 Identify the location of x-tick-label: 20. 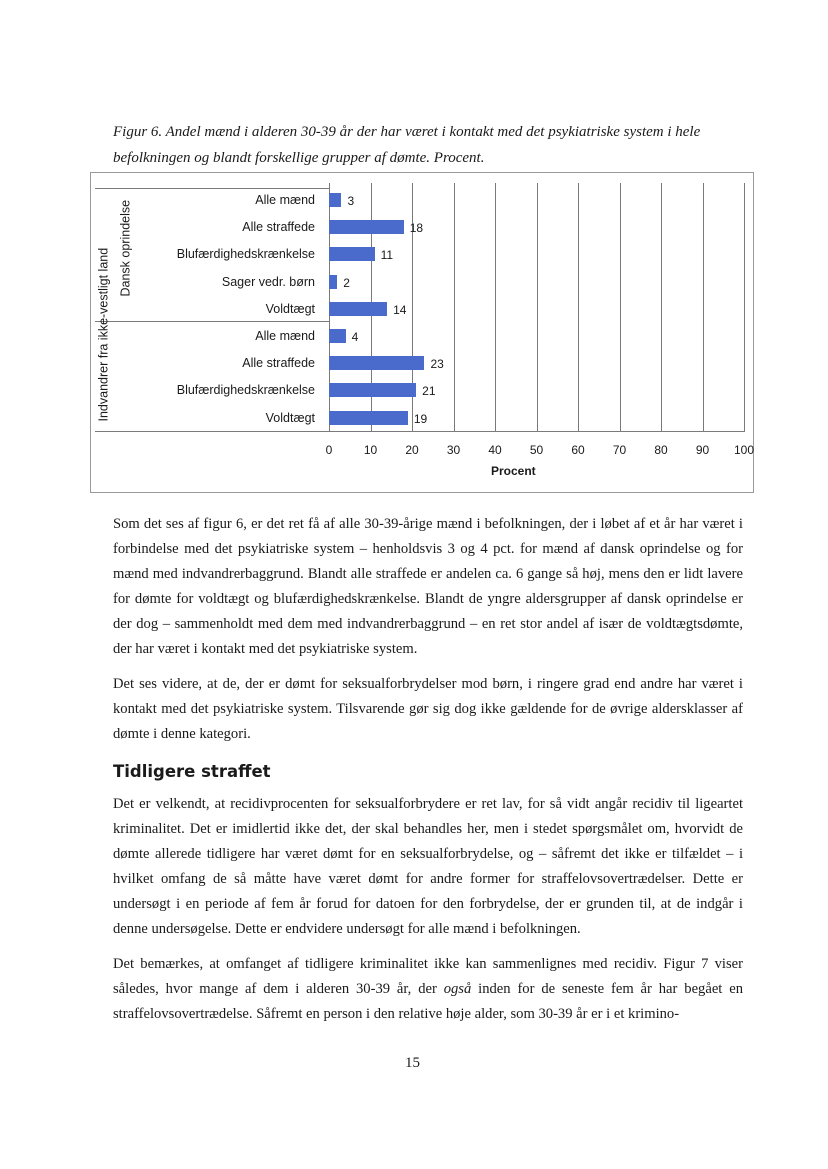
(412, 450).